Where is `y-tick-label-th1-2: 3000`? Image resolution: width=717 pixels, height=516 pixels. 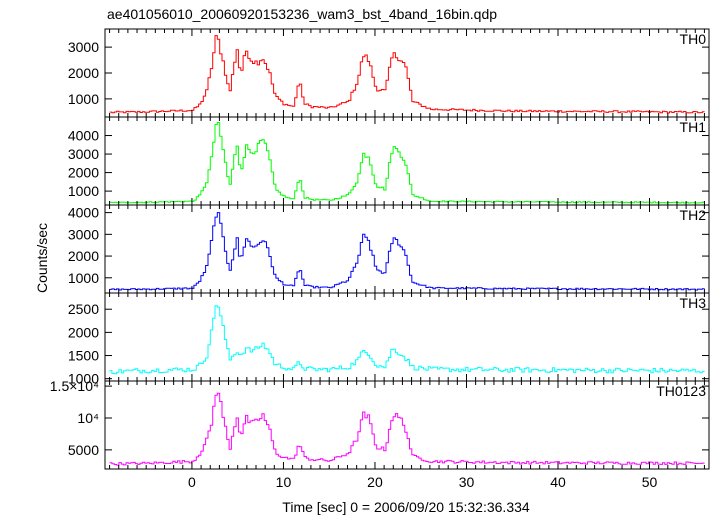
y-tick-label-th1-2: 3000 is located at coordinates (83, 154).